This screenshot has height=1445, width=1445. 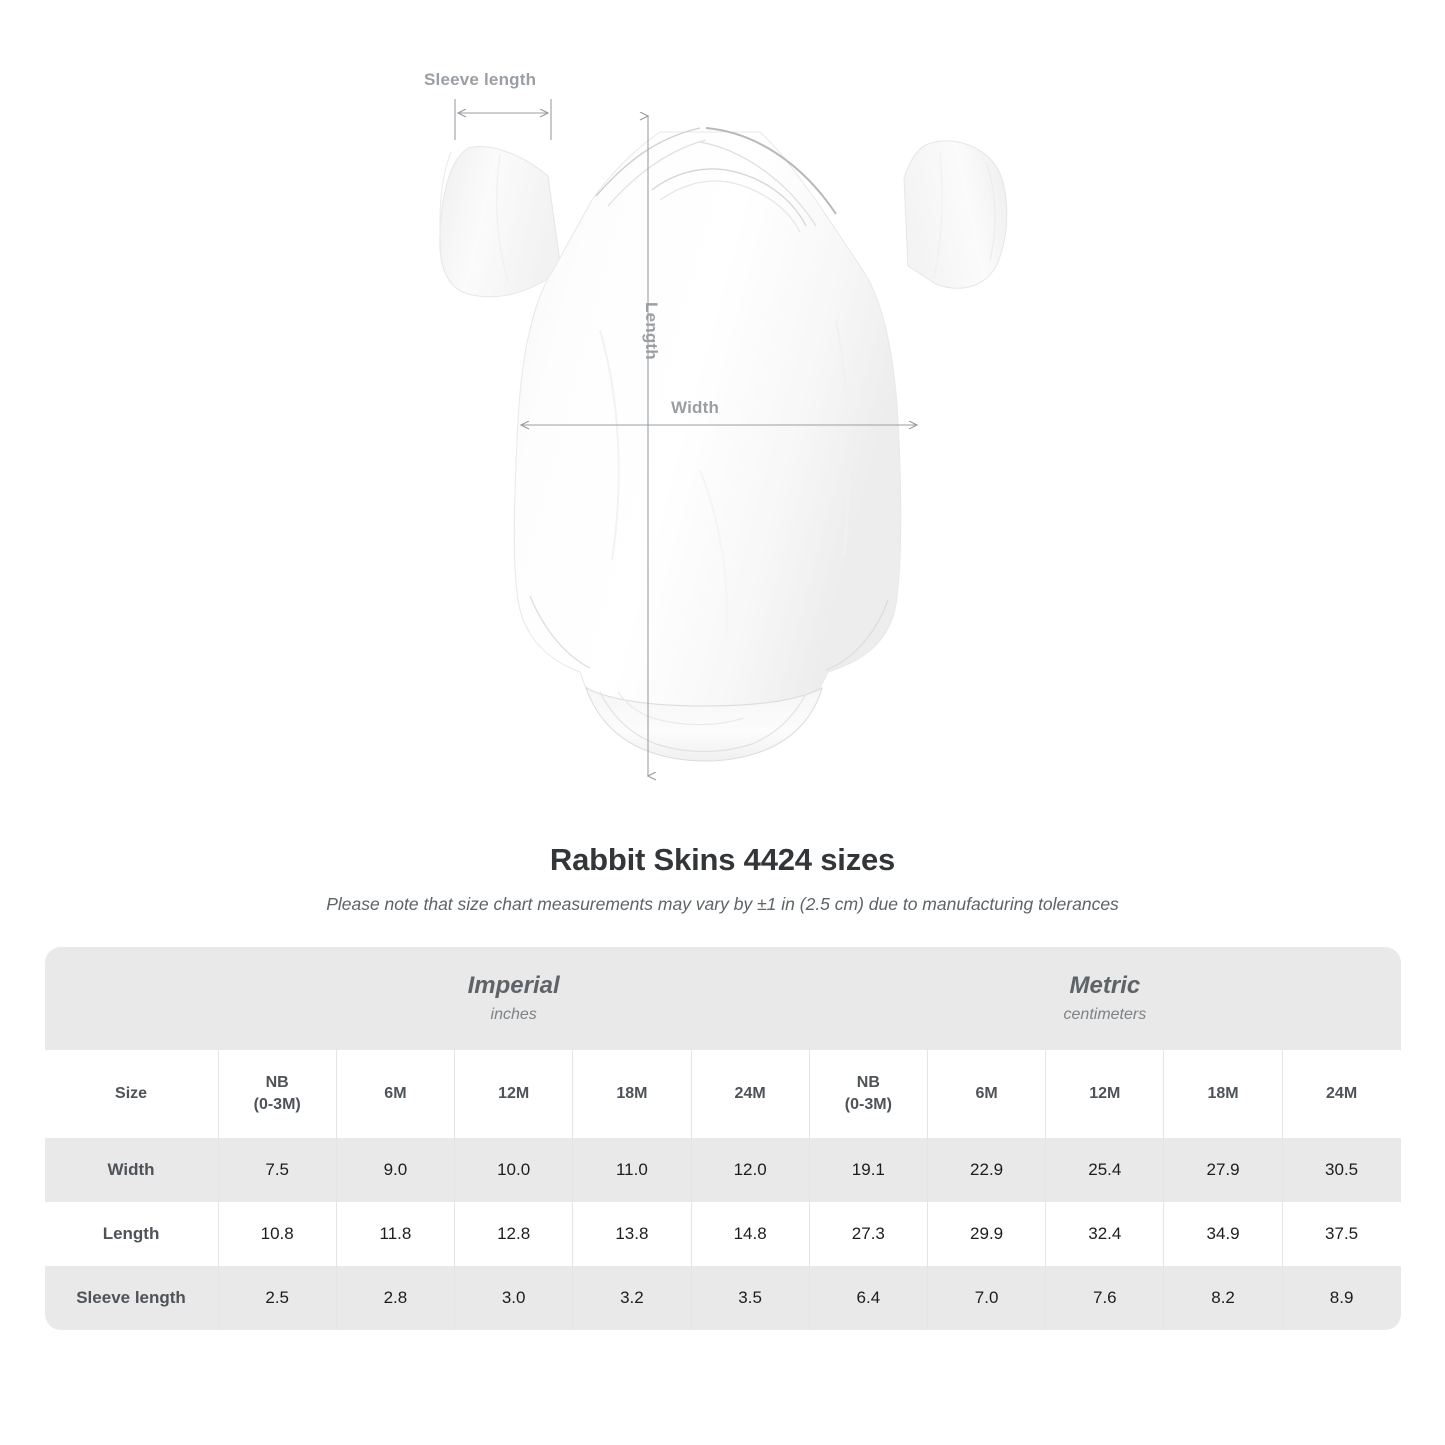 I want to click on imperial-unit-header: Imperial inches, so click(x=514, y=998).